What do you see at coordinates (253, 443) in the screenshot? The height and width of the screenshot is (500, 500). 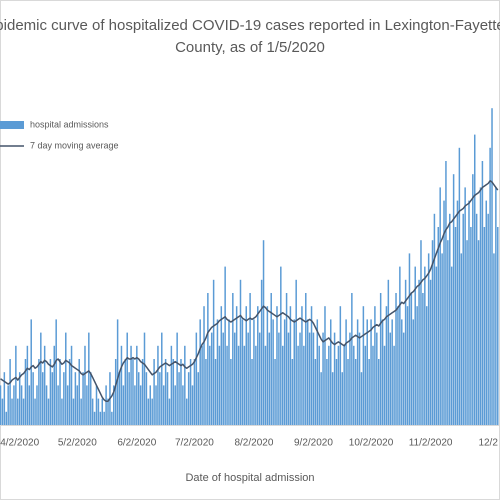 I see `x-tick-label: 8/2/2020` at bounding box center [253, 443].